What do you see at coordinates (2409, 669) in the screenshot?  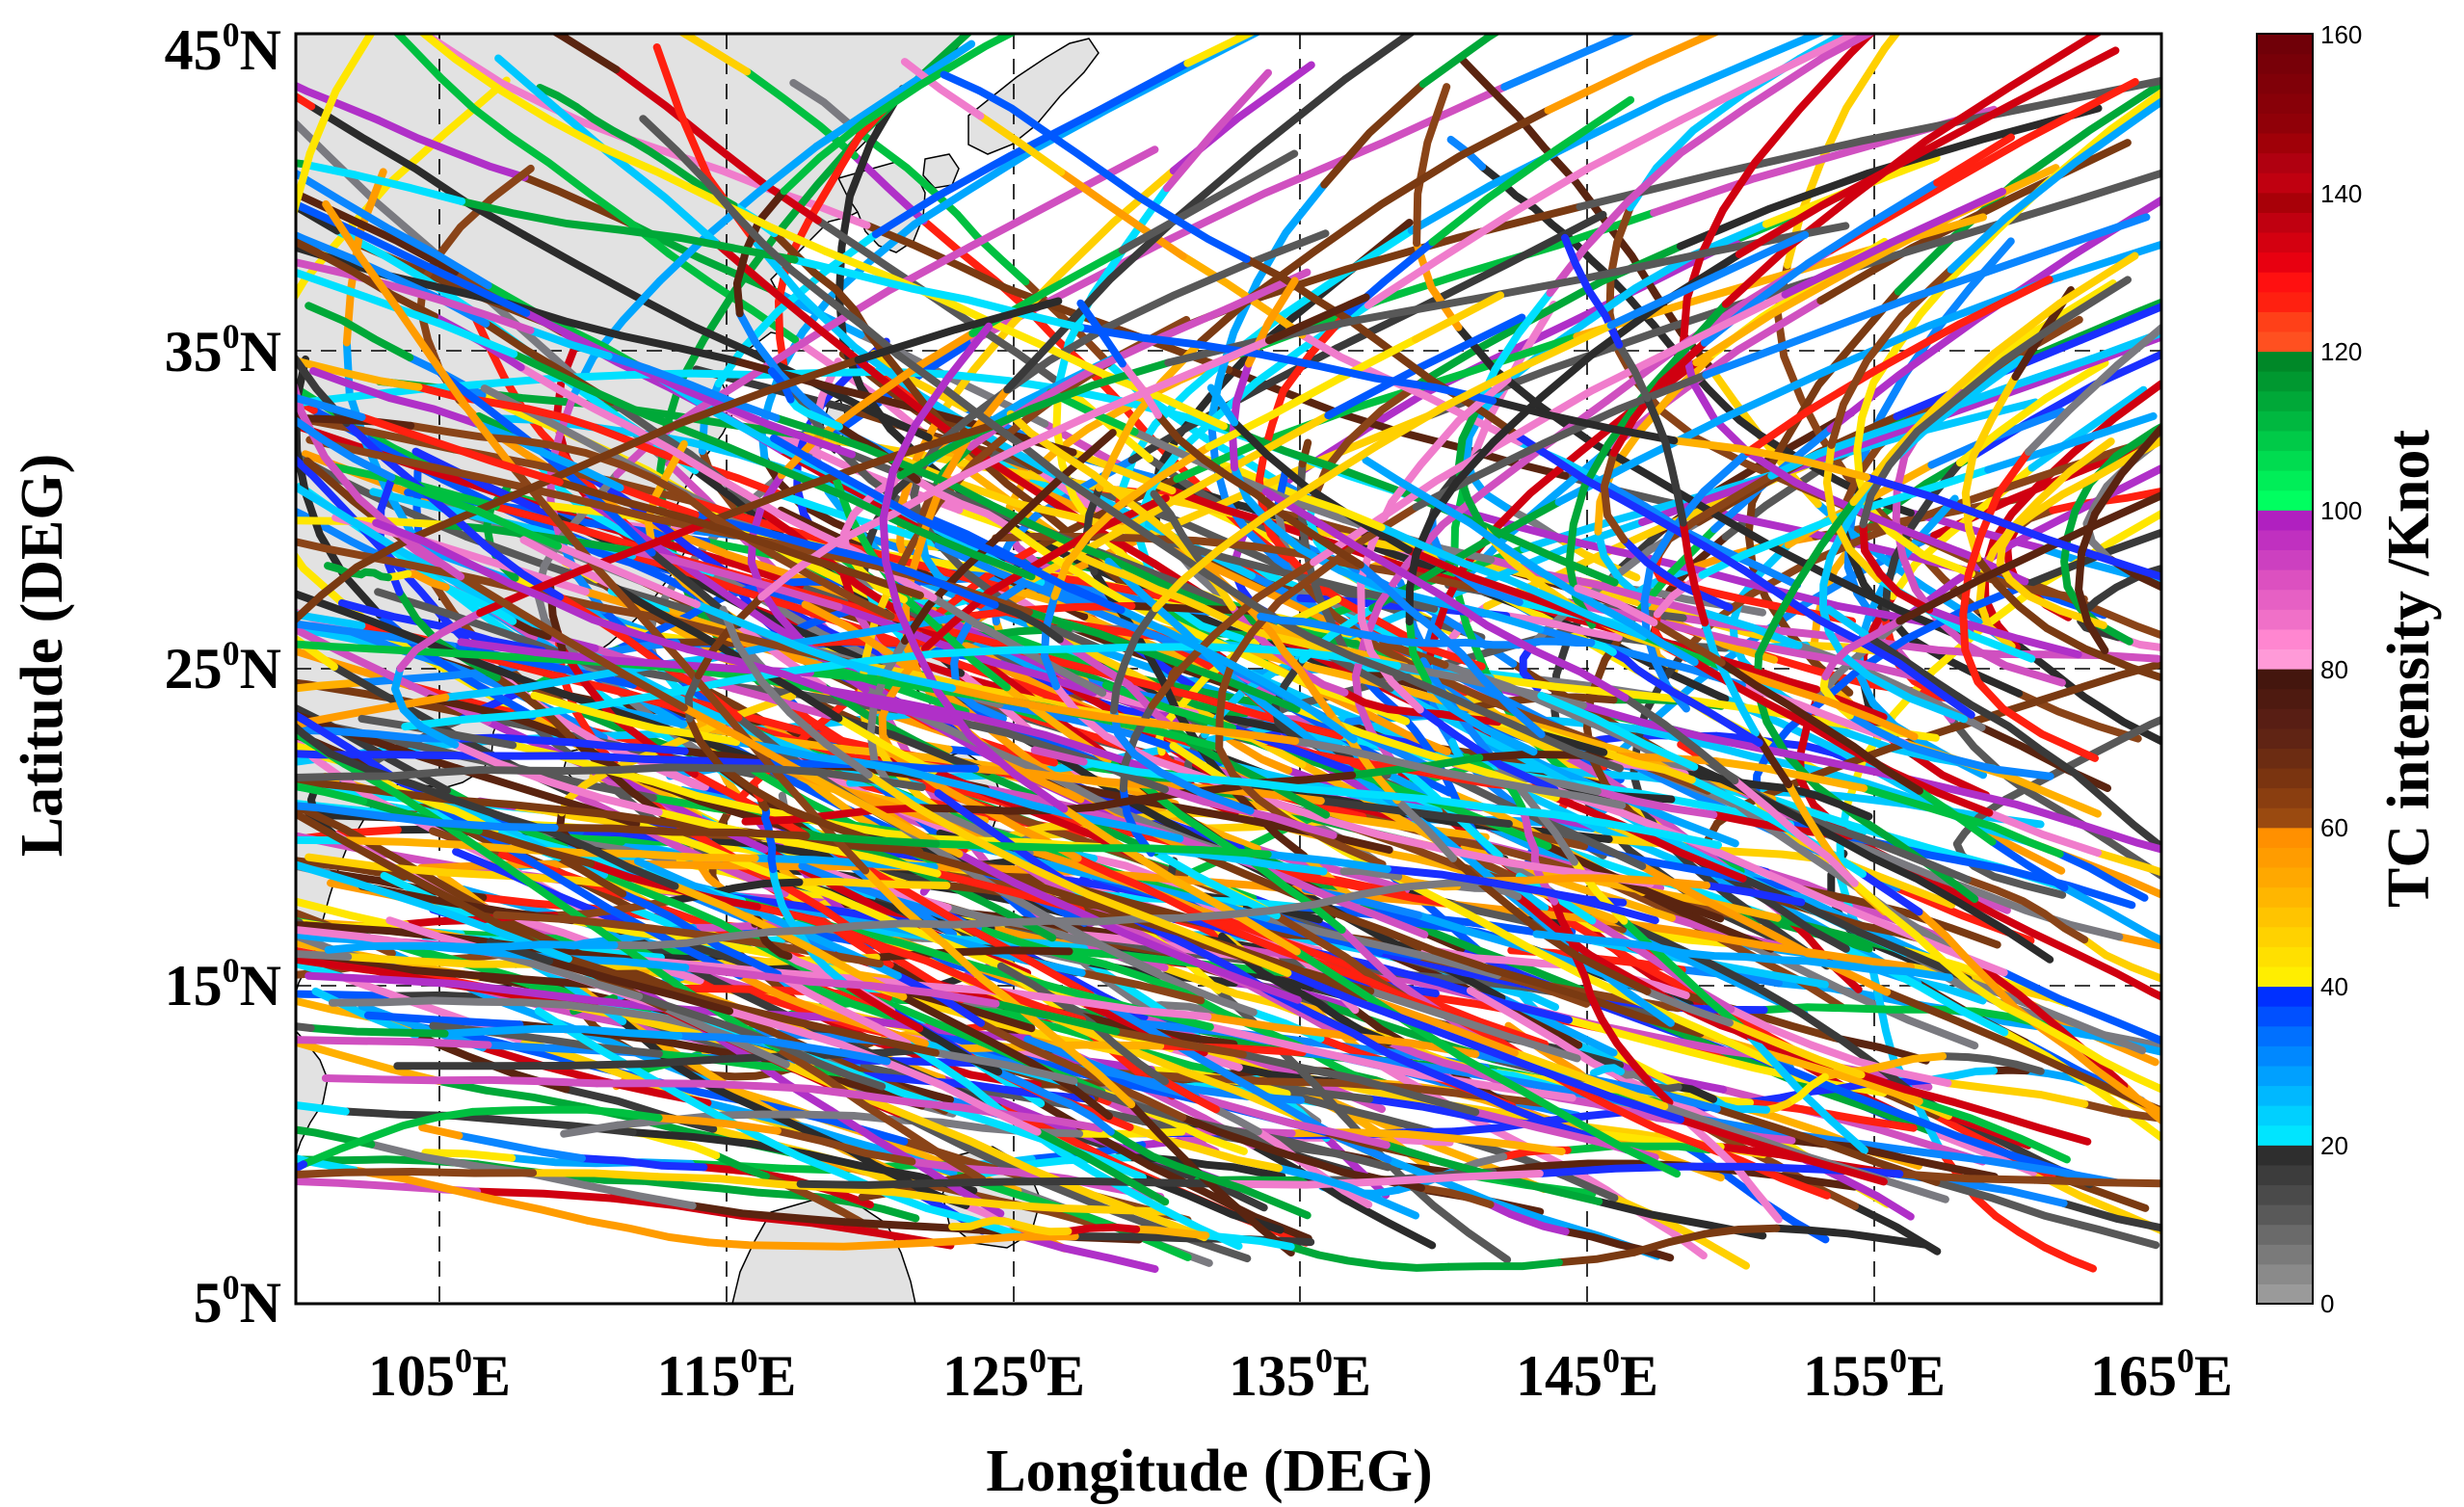 I see `colorbar-title: TC intensity /Knot` at bounding box center [2409, 669].